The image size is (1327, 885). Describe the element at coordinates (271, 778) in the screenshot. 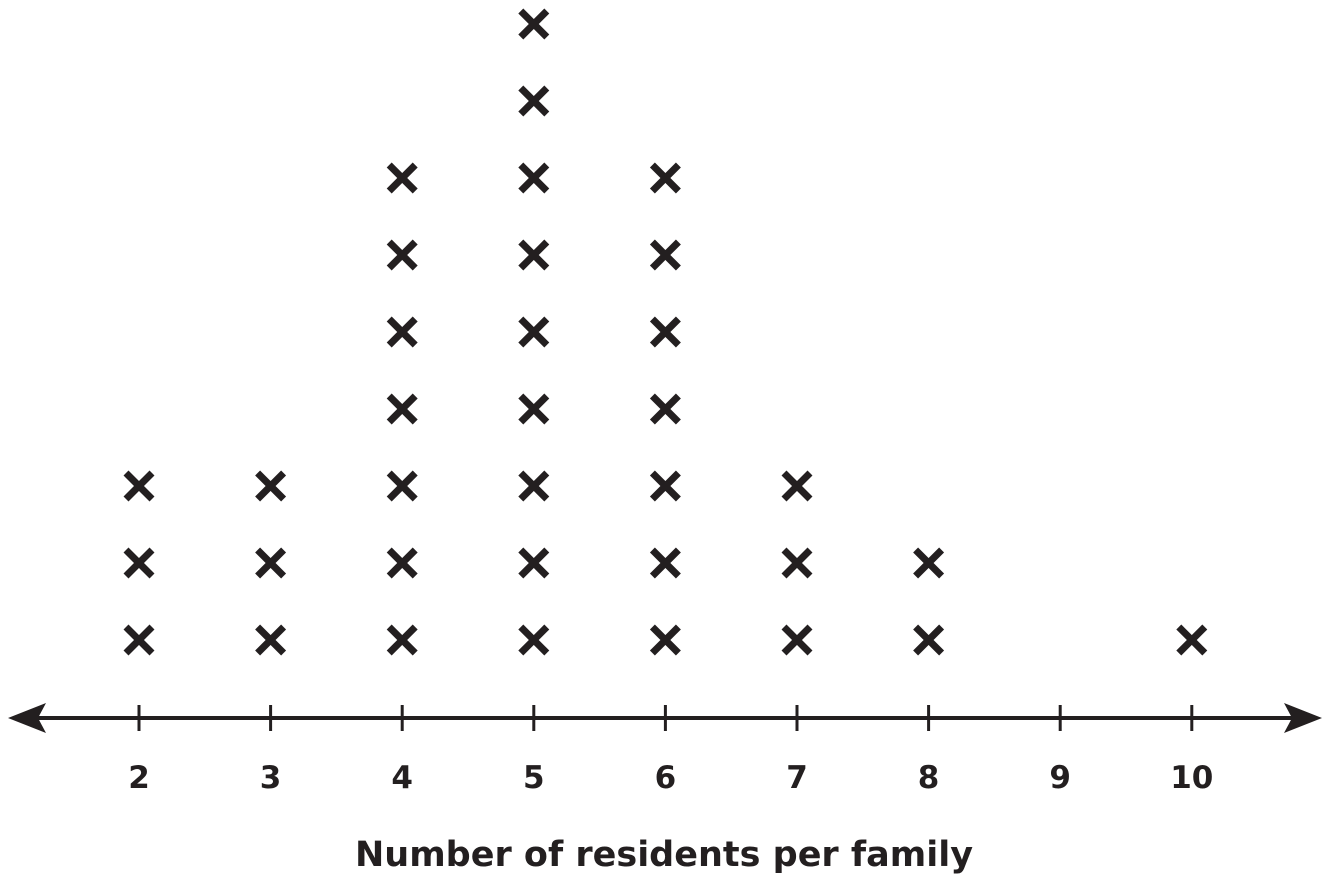

I see `tick-label: 3` at that location.